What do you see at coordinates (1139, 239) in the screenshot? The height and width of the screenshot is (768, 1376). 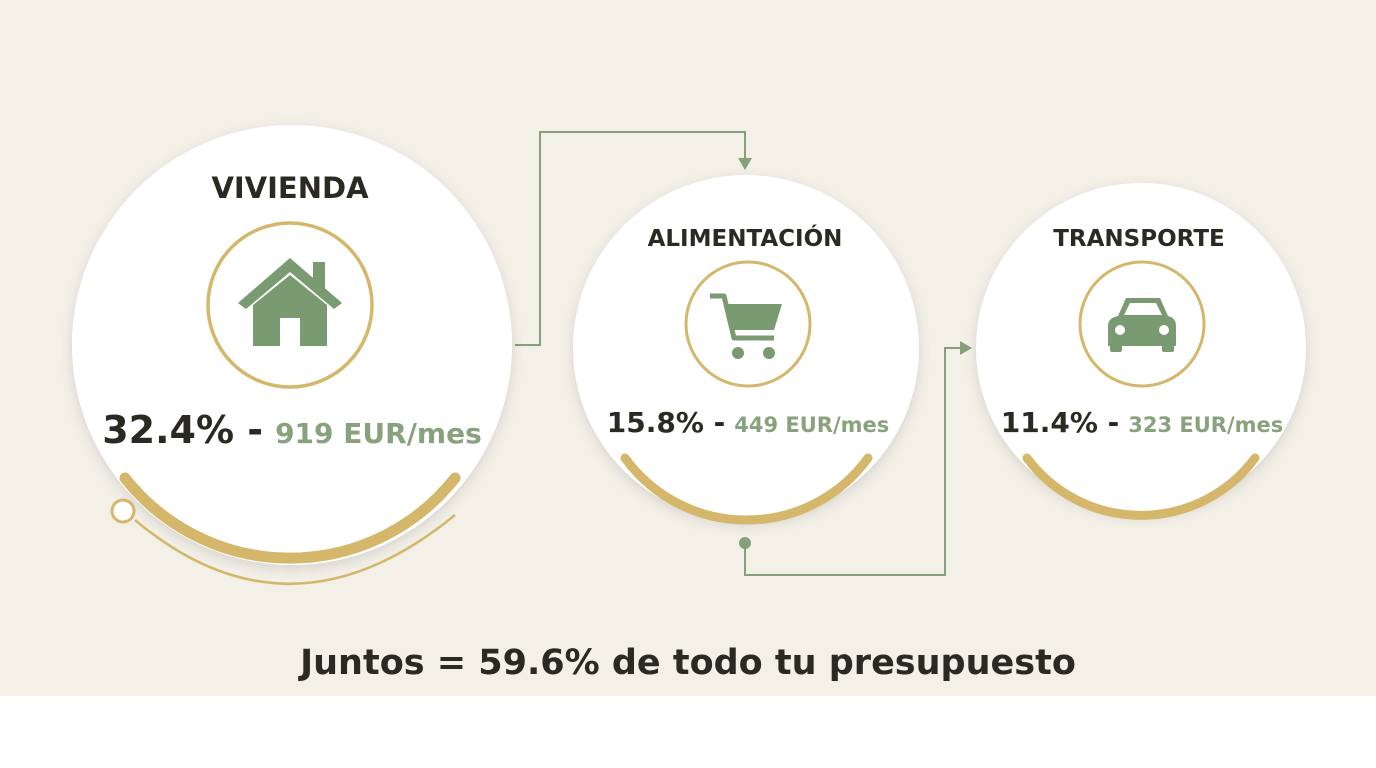 I see `node-label: TRANSPORTE` at bounding box center [1139, 239].